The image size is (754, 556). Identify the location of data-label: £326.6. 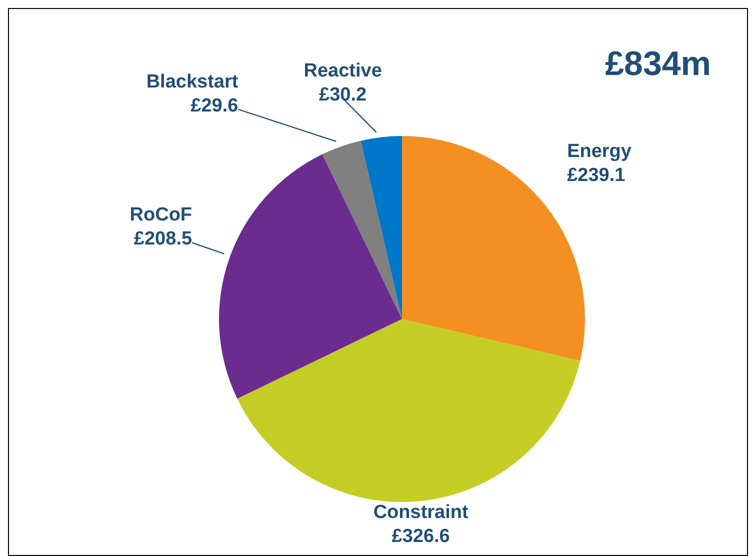
(421, 536).